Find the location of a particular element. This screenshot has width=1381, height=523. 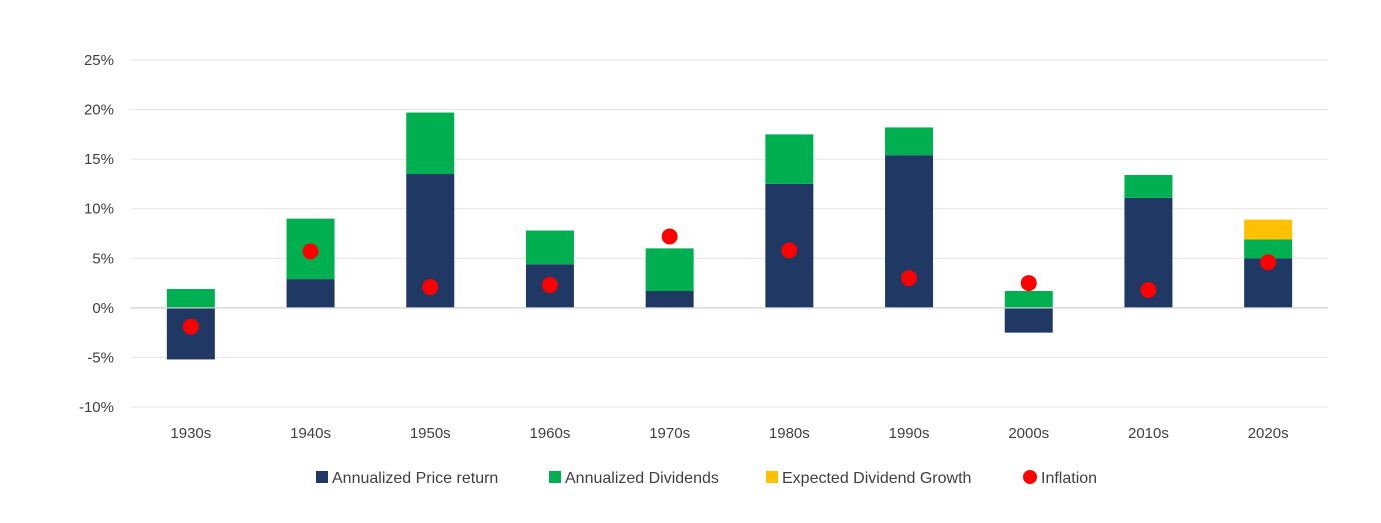

bar-annualized-dividends-2020s is located at coordinates (1268, 249).